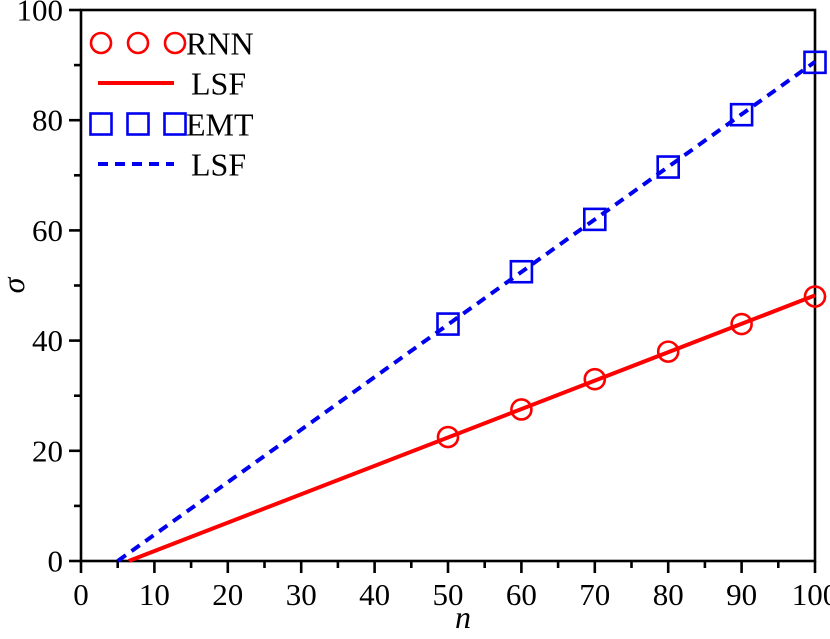 Image resolution: width=830 pixels, height=639 pixels. Describe the element at coordinates (811, 594) in the screenshot. I see `x-tick-label: 100` at that location.